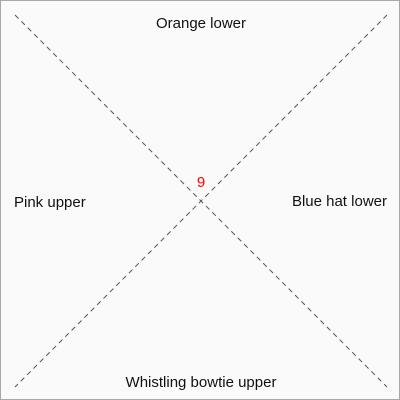 This screenshot has width=400, height=400. Describe the element at coordinates (201, 23) in the screenshot. I see `label-top: Orange lower` at that location.